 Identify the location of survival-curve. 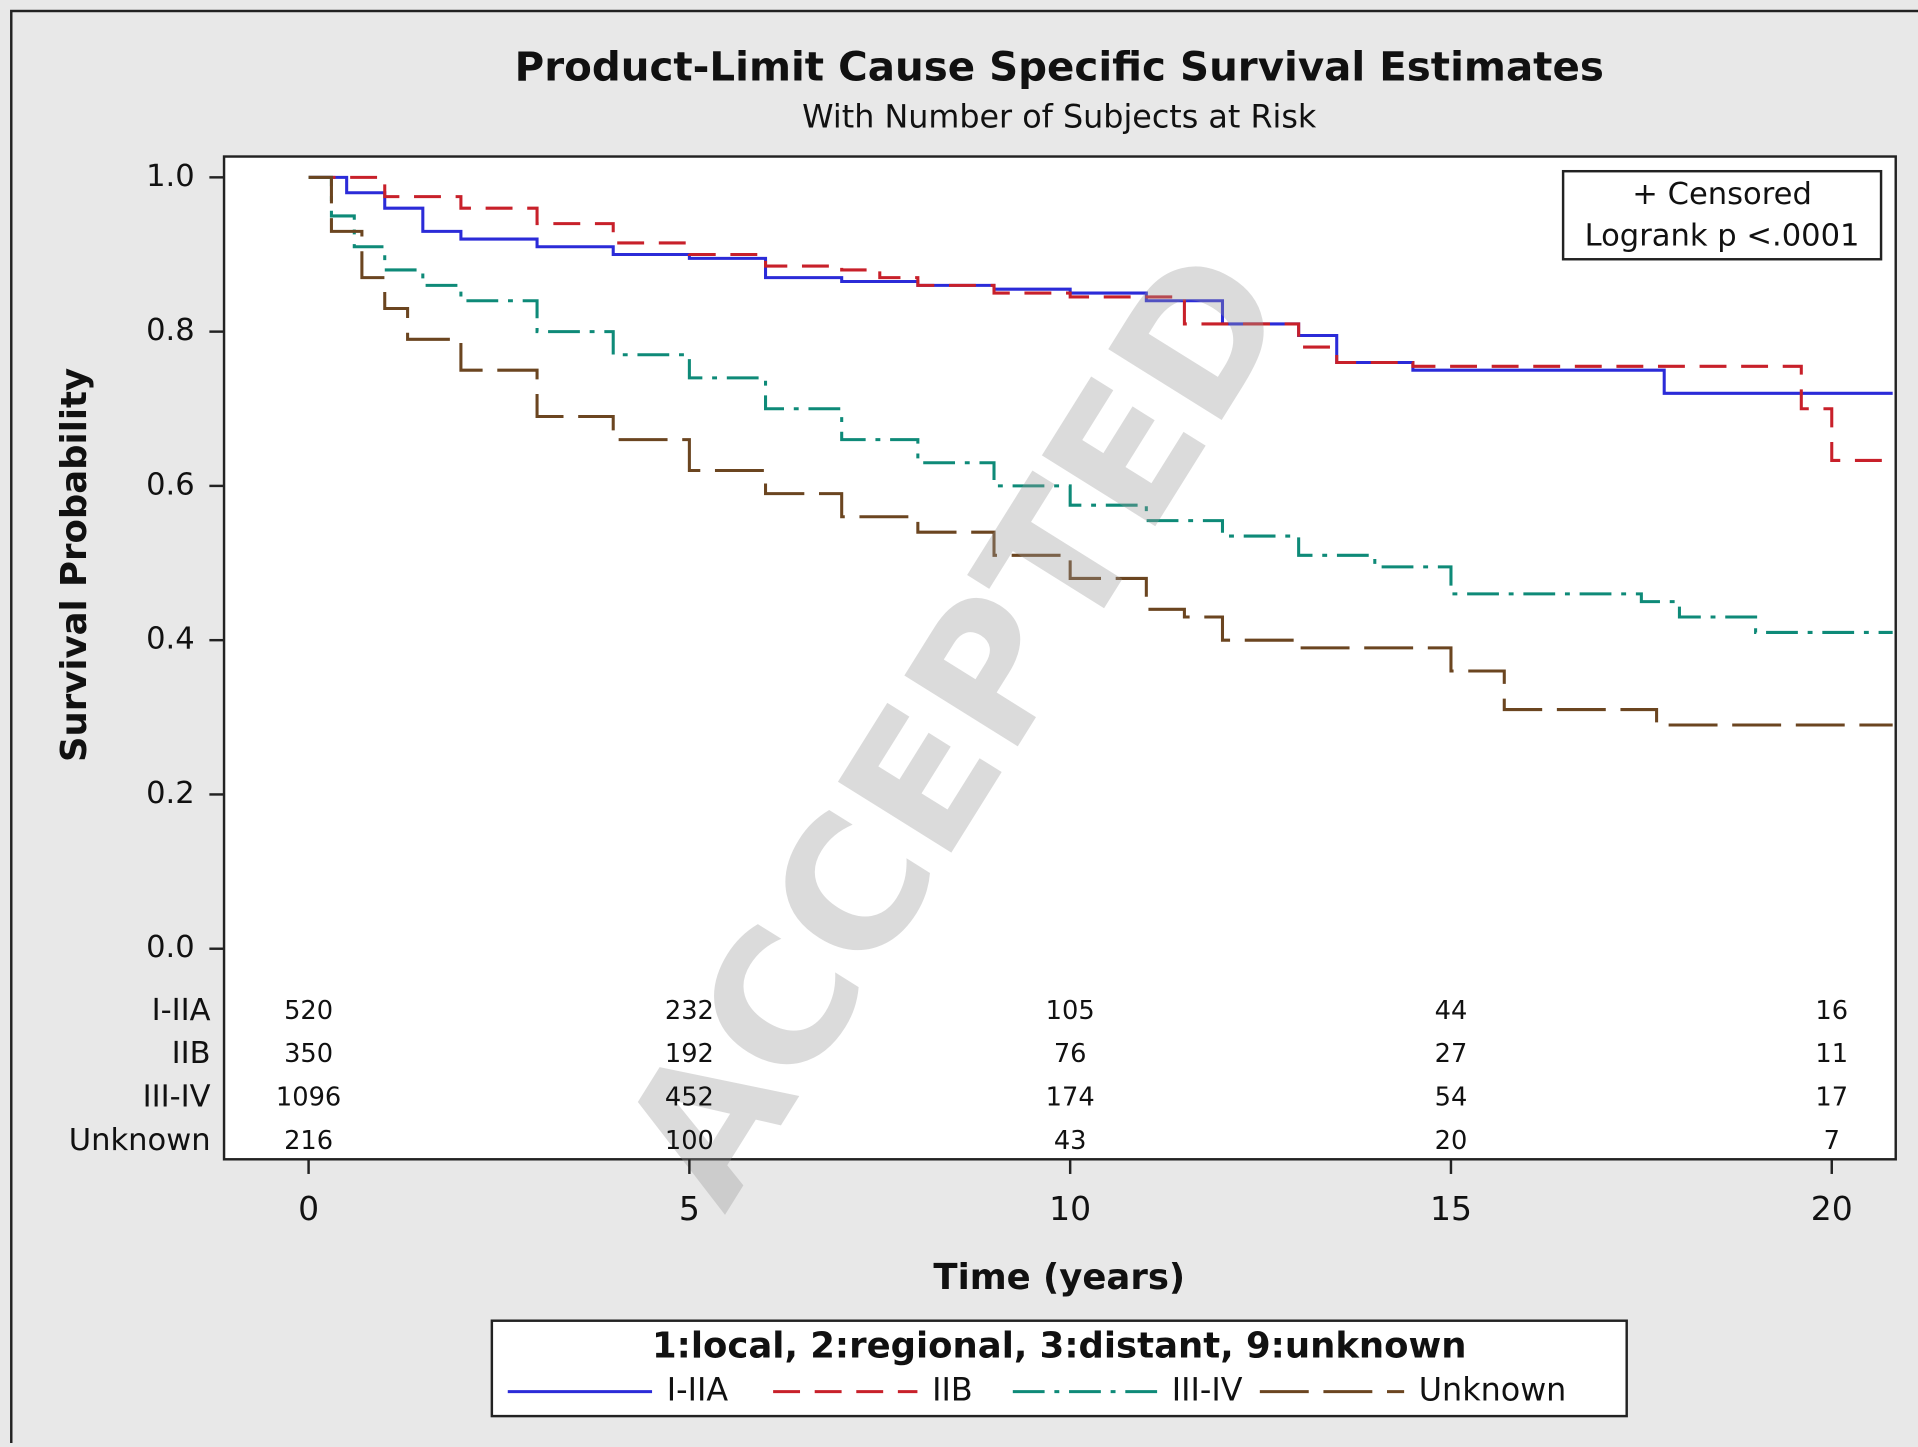
(1100, 285).